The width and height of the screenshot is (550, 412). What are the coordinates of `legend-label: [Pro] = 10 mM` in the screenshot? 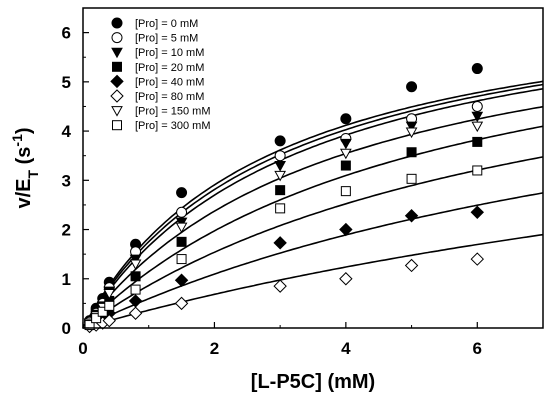 It's located at (169, 53).